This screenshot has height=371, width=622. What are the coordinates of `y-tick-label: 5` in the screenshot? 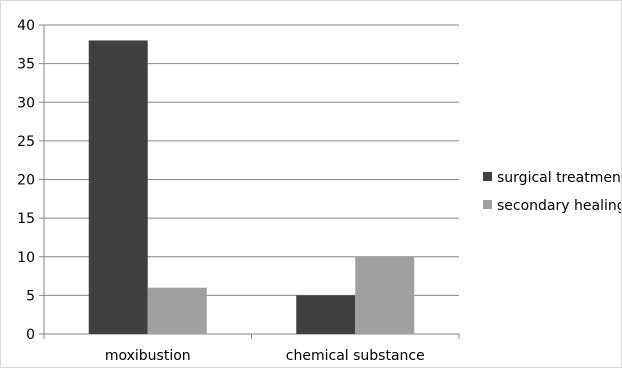 It's located at (30, 296).